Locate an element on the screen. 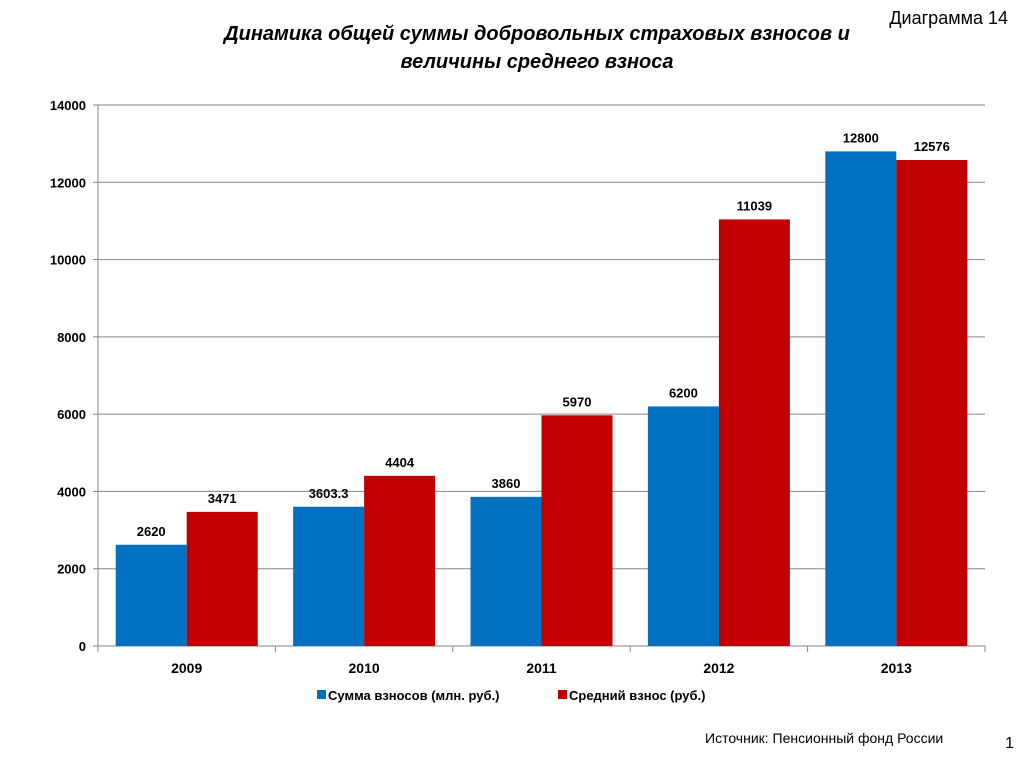 The image size is (1024, 768). data-label: 3471 is located at coordinates (222, 498).